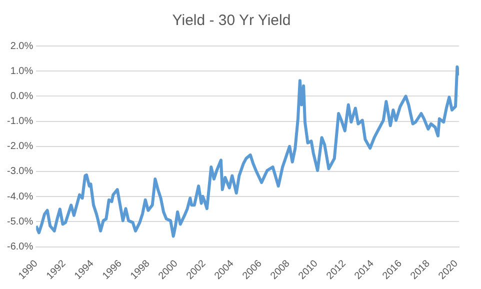 Image resolution: width=481 pixels, height=289 pixels. What do you see at coordinates (22, 46) in the screenshot?
I see `y-tick-label: 2.0%` at bounding box center [22, 46].